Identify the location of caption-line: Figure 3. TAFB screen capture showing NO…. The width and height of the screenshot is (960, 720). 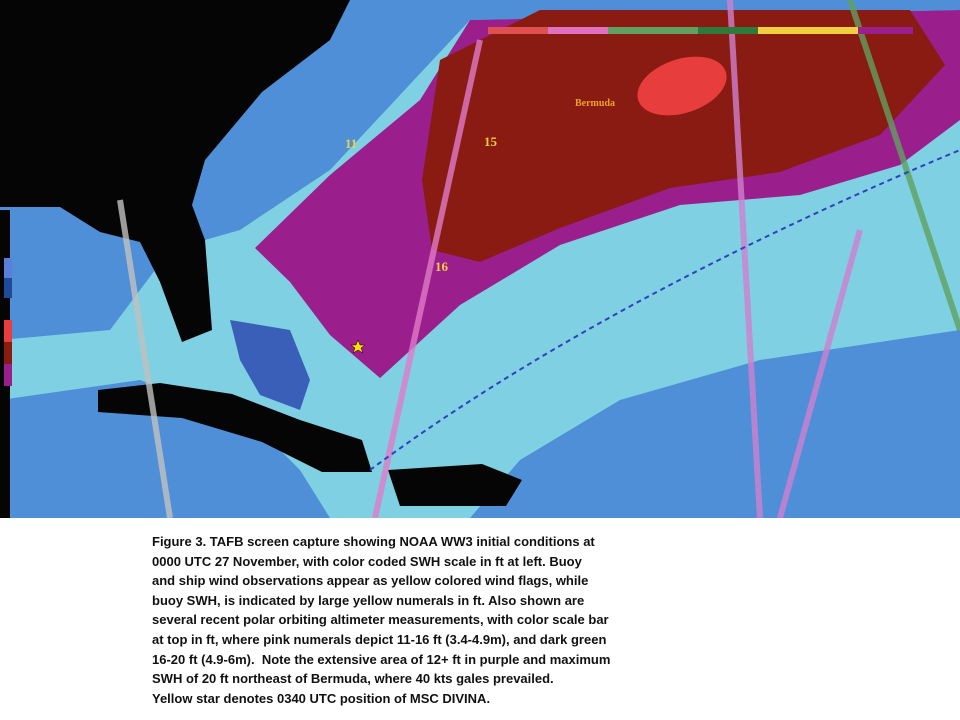
(373, 541).